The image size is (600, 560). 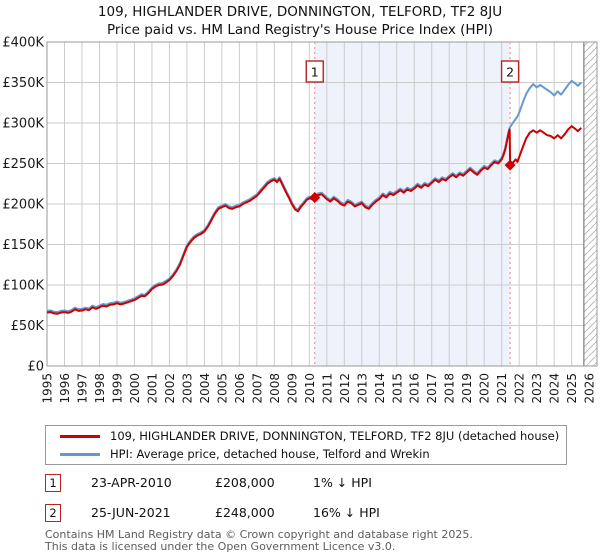 I want to click on x-axis-tick-label: 2004, so click(x=205, y=388).